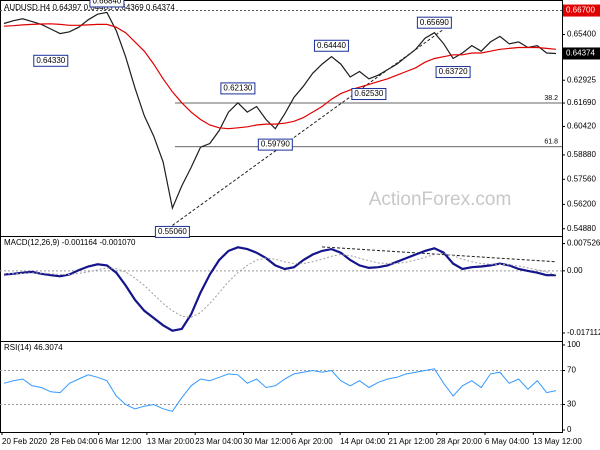 This screenshot has height=450, width=600. What do you see at coordinates (74, 441) in the screenshot?
I see `x-tick-label: 28 Feb 04:00` at bounding box center [74, 441].